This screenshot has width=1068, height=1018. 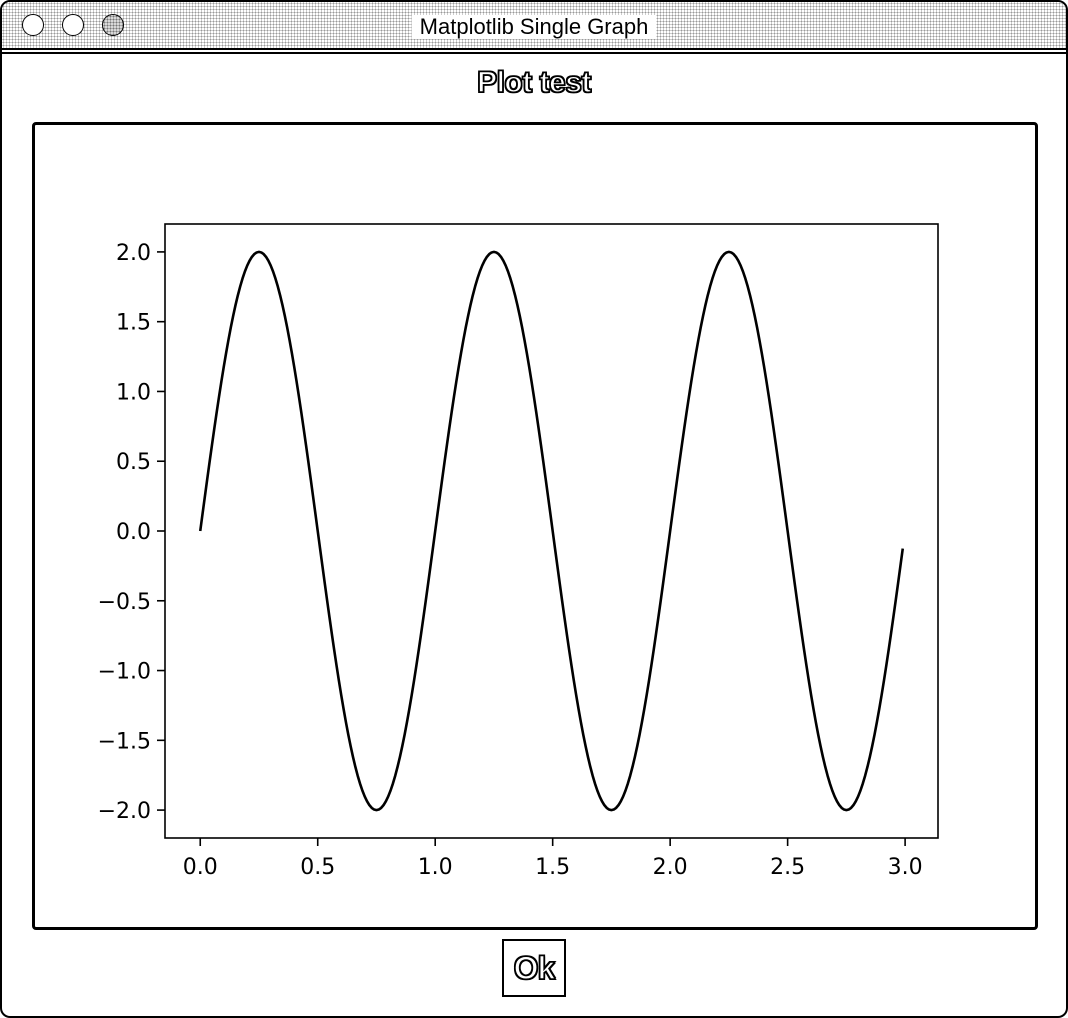 I want to click on y-tick-label: −1.5, so click(x=124, y=741).